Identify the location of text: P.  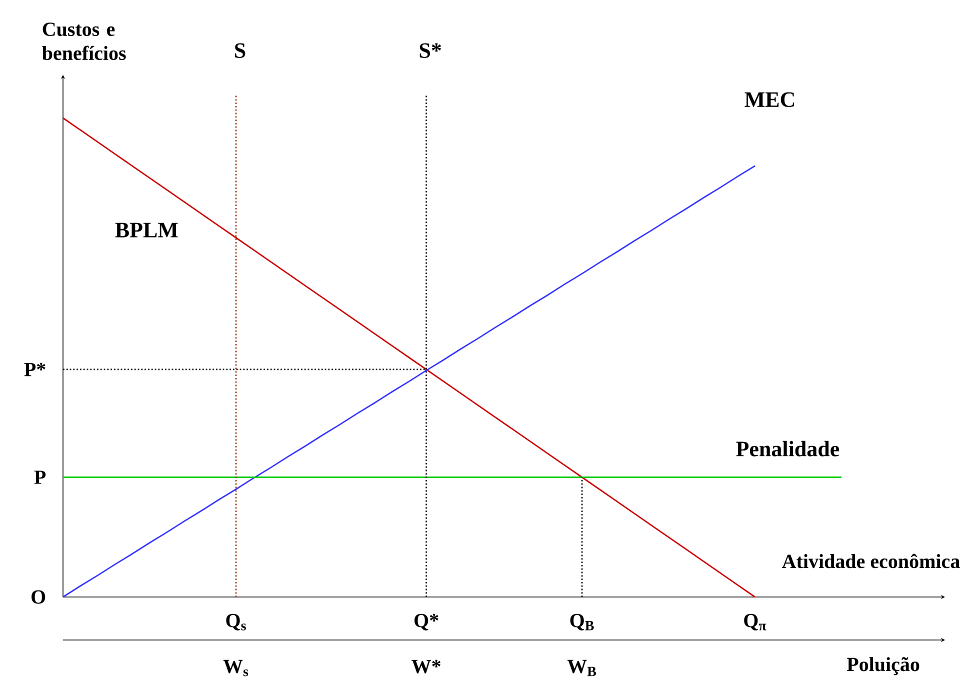
(40, 477).